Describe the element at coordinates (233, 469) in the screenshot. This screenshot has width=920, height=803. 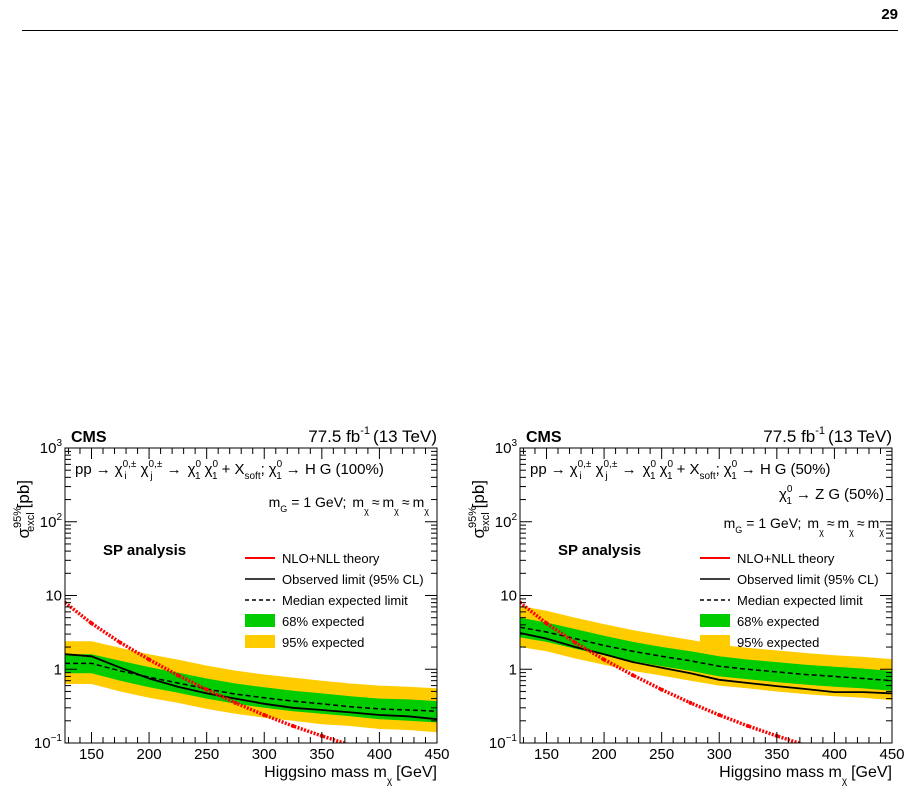
I see `process-part: + X` at that location.